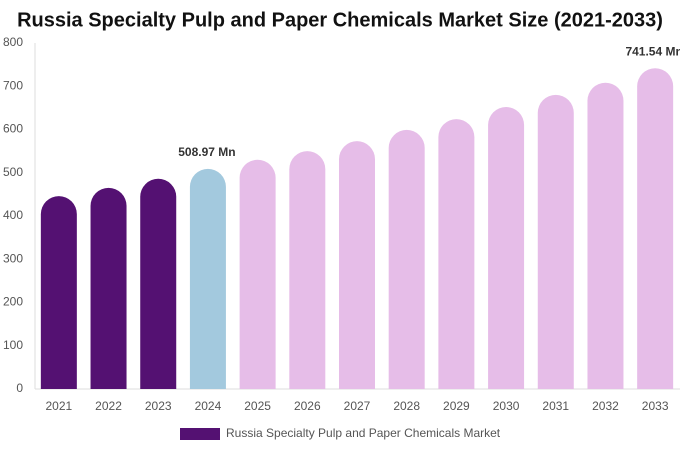 Image resolution: width=680 pixels, height=450 pixels. What do you see at coordinates (13, 302) in the screenshot?
I see `y-tick-label: 200` at bounding box center [13, 302].